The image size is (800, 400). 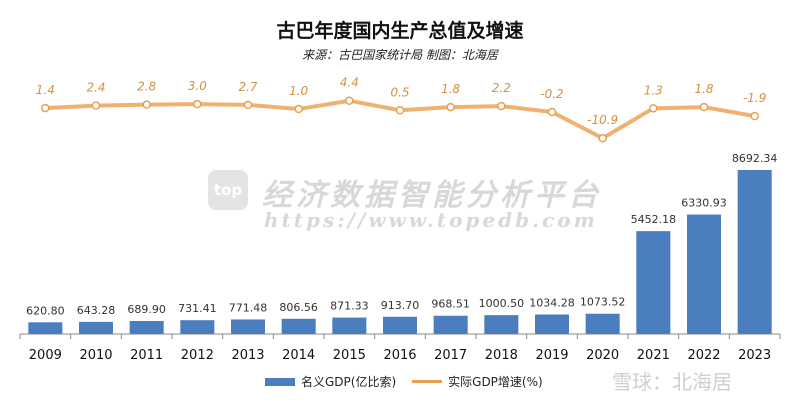 I want to click on bar-data-label: 871.33, so click(x=349, y=306).